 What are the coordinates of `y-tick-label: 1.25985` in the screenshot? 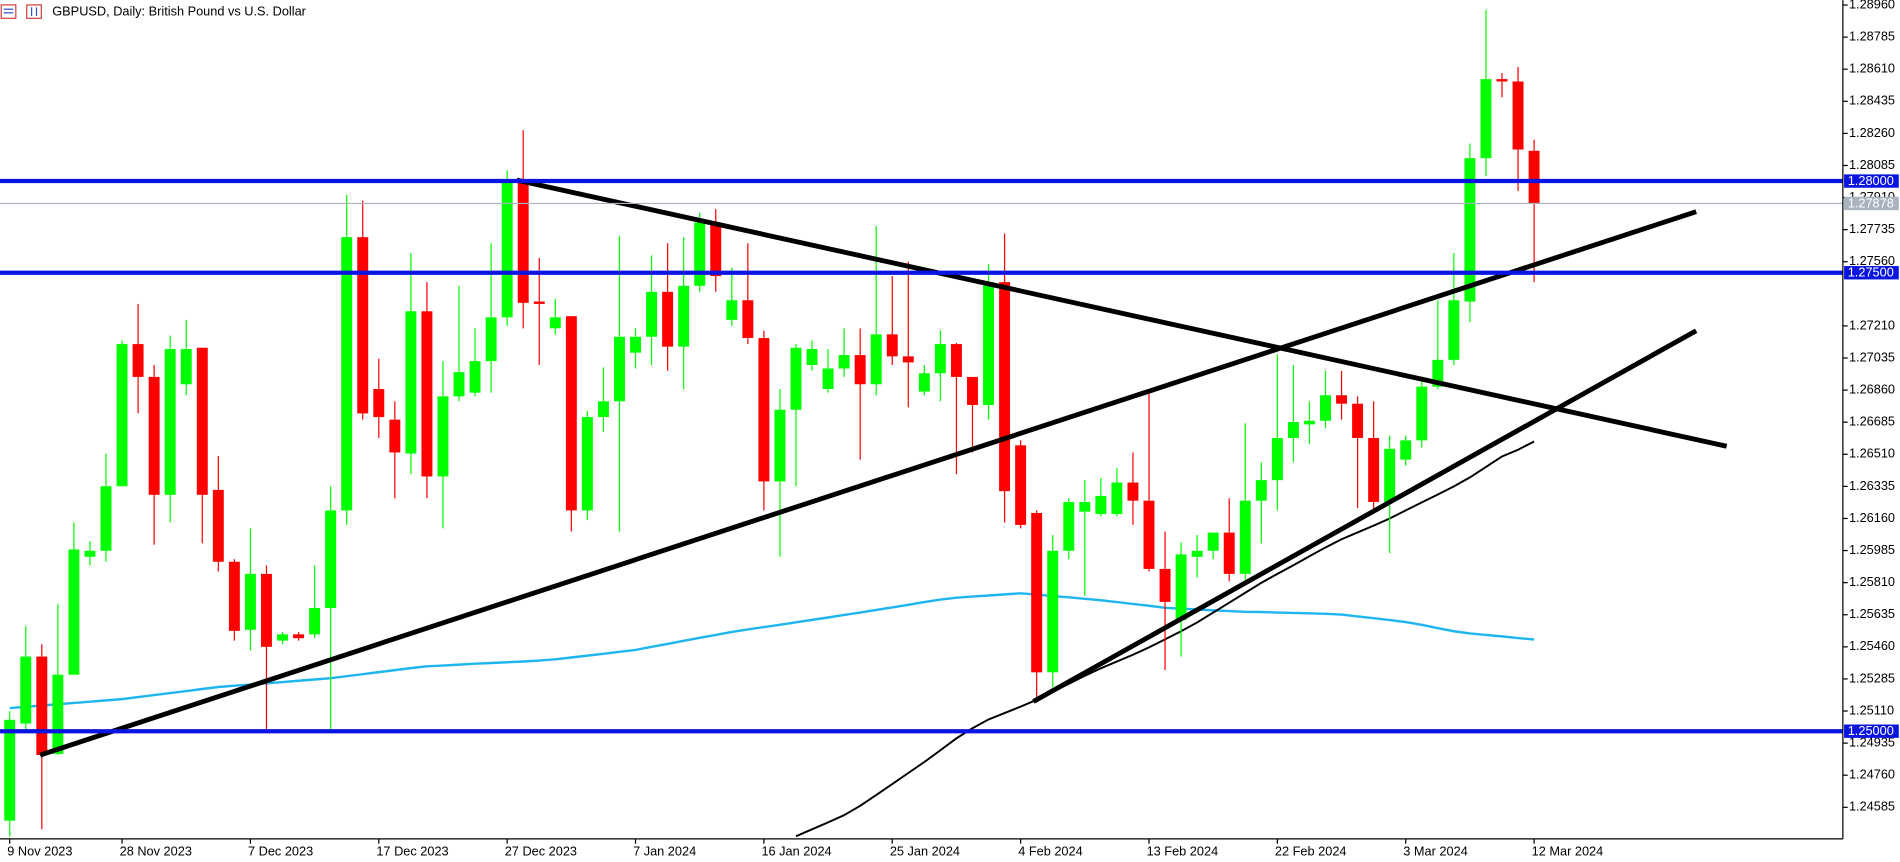 It's located at (1872, 549).